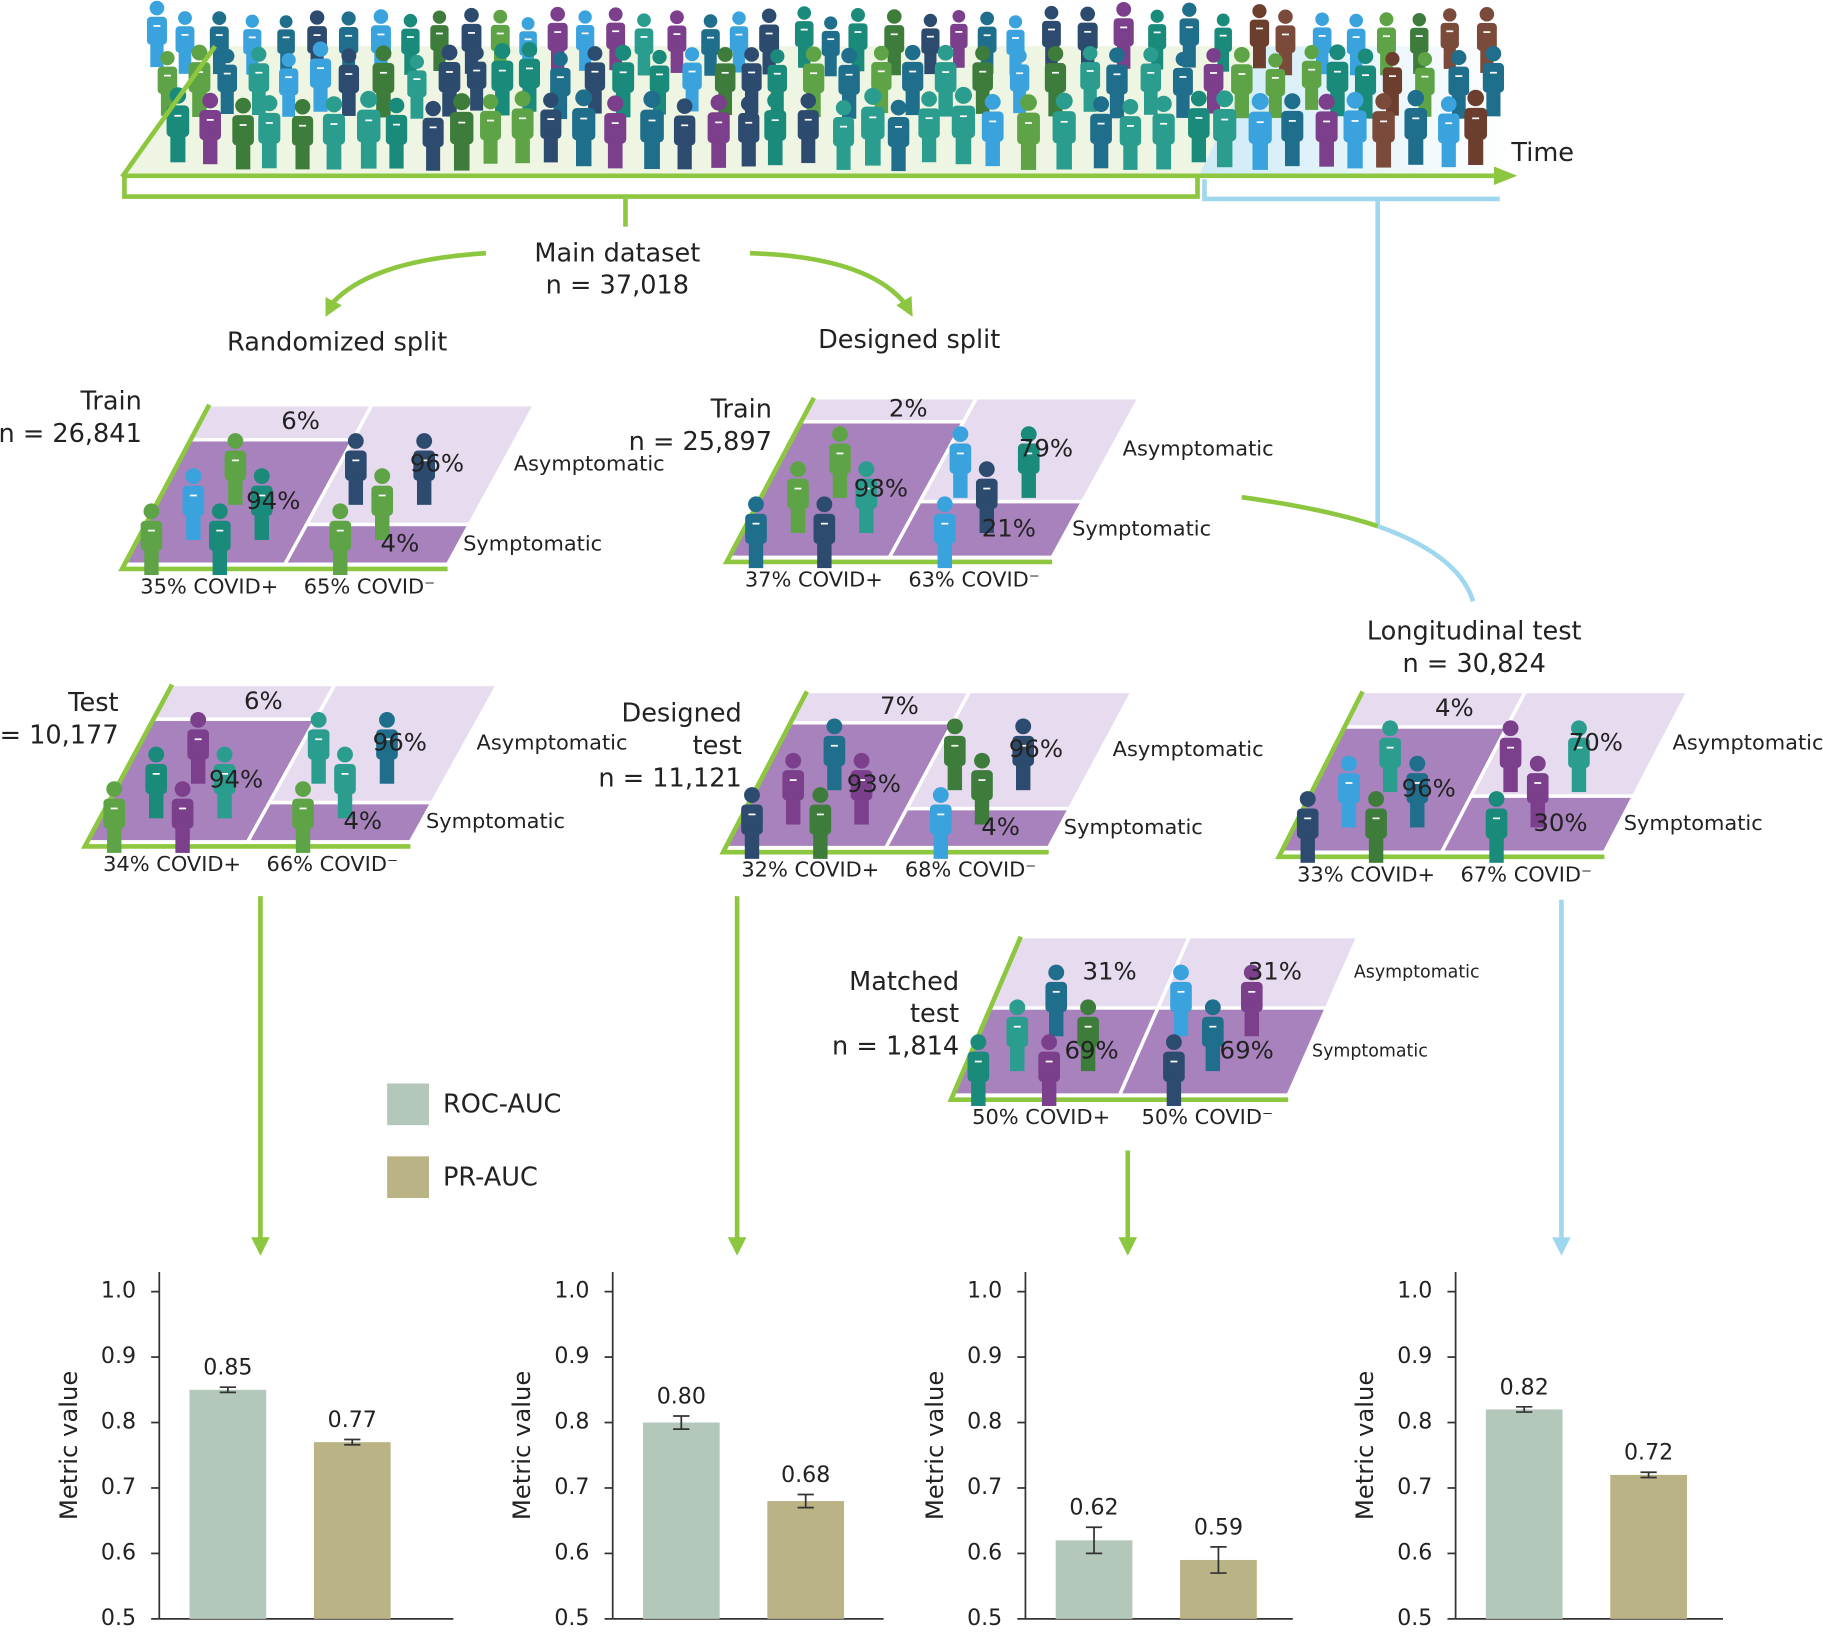 The image size is (1823, 1642). What do you see at coordinates (814, 580) in the screenshot?
I see `covid-label: 37% COVID+` at bounding box center [814, 580].